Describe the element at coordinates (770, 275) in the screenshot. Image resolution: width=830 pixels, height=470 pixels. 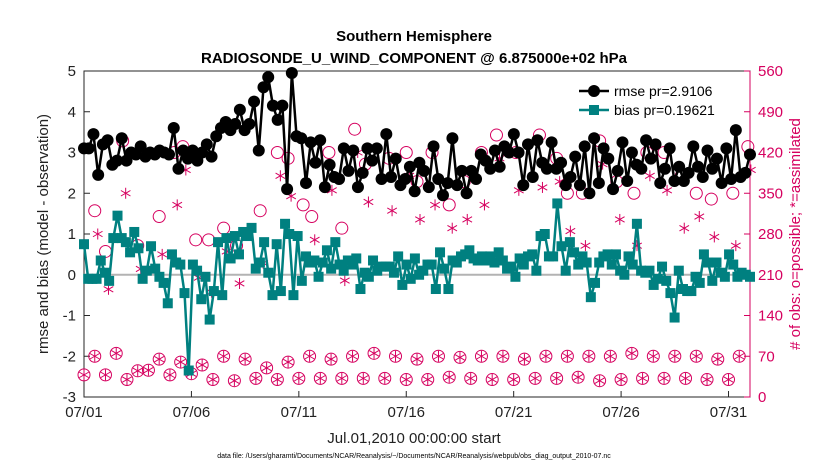
I see `y-right-tick-label: 210` at that location.